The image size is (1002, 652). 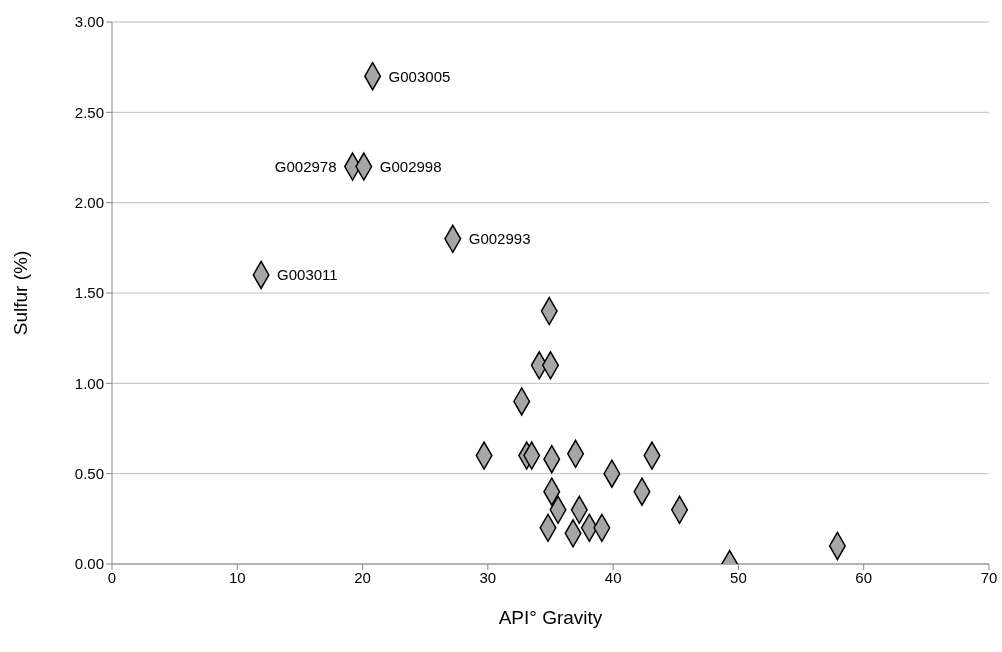 What do you see at coordinates (20, 293) in the screenshot?
I see `y-axis-title: Sulfur (%)` at bounding box center [20, 293].